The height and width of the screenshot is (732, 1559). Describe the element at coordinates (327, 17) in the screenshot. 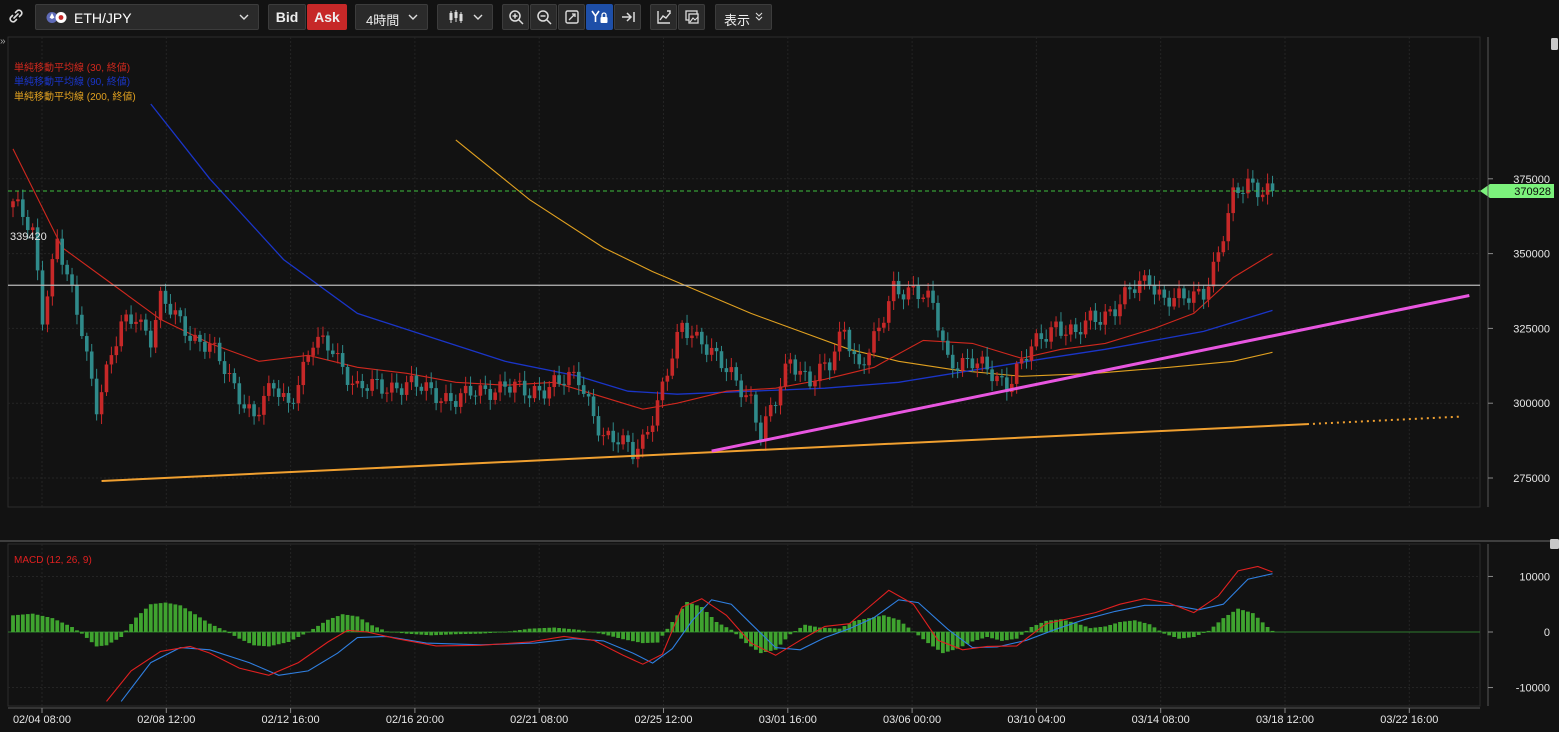

I see `ask-button: Ask` at that location.